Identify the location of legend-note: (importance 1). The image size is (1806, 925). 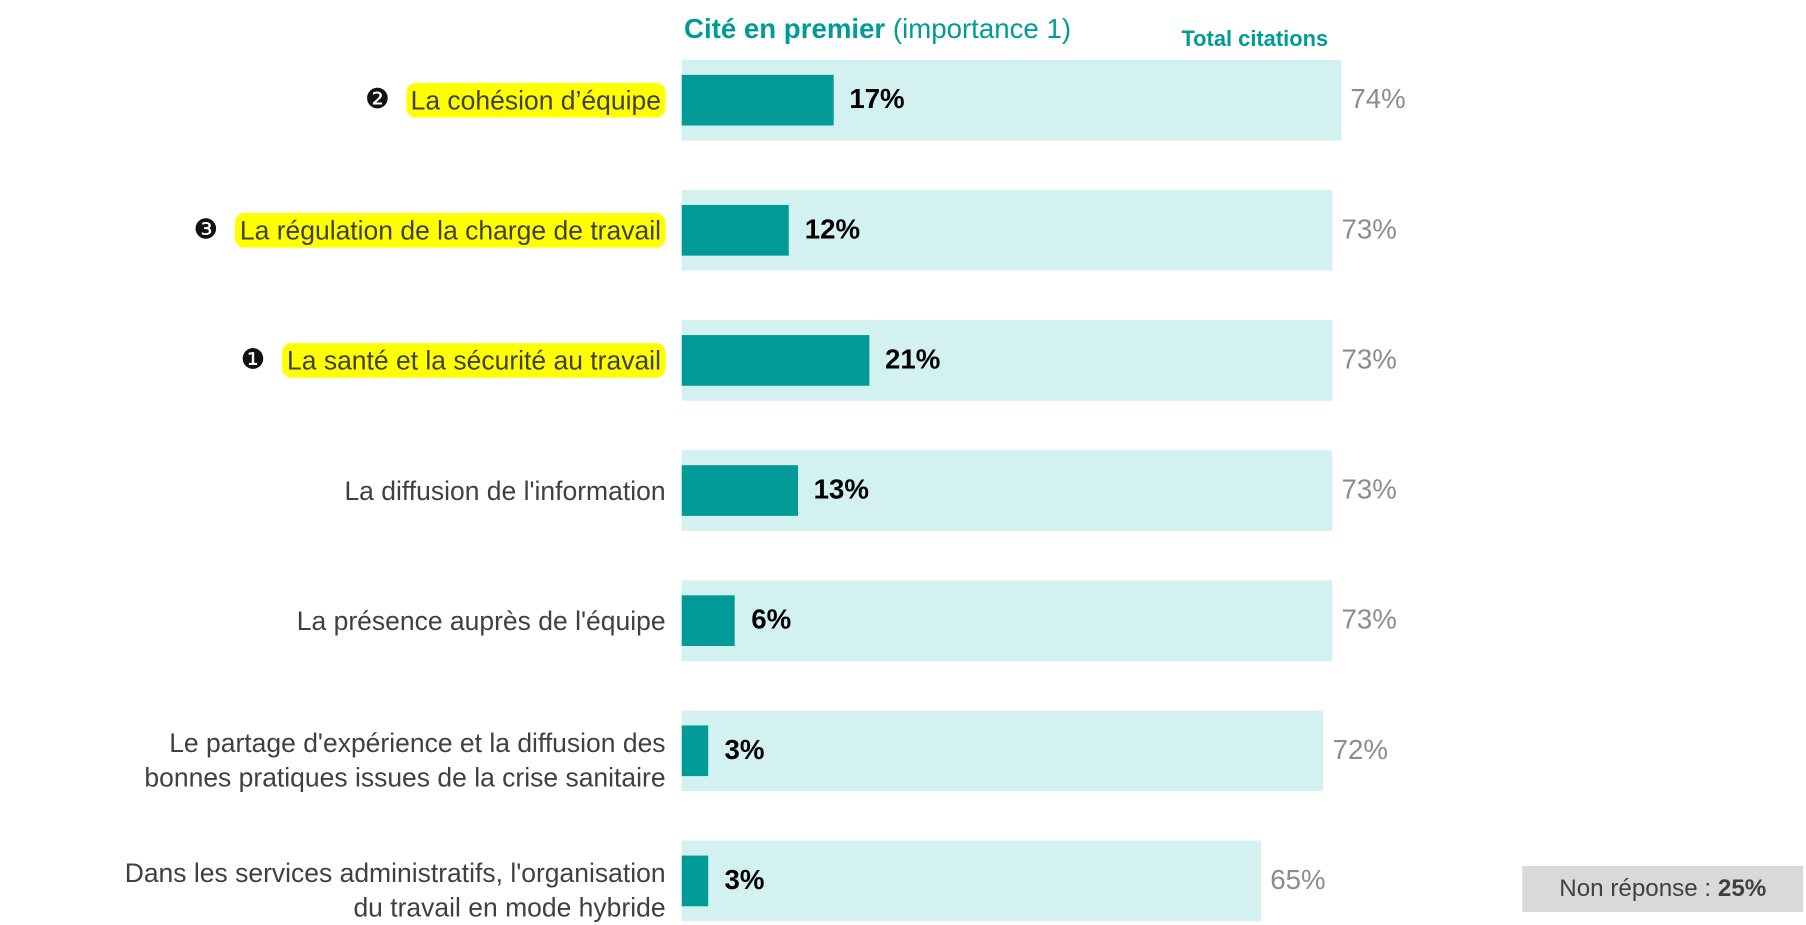
(982, 29).